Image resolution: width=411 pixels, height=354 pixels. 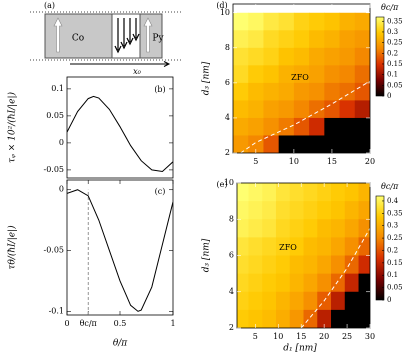 I want to click on axes-frame, so click(x=120, y=247).